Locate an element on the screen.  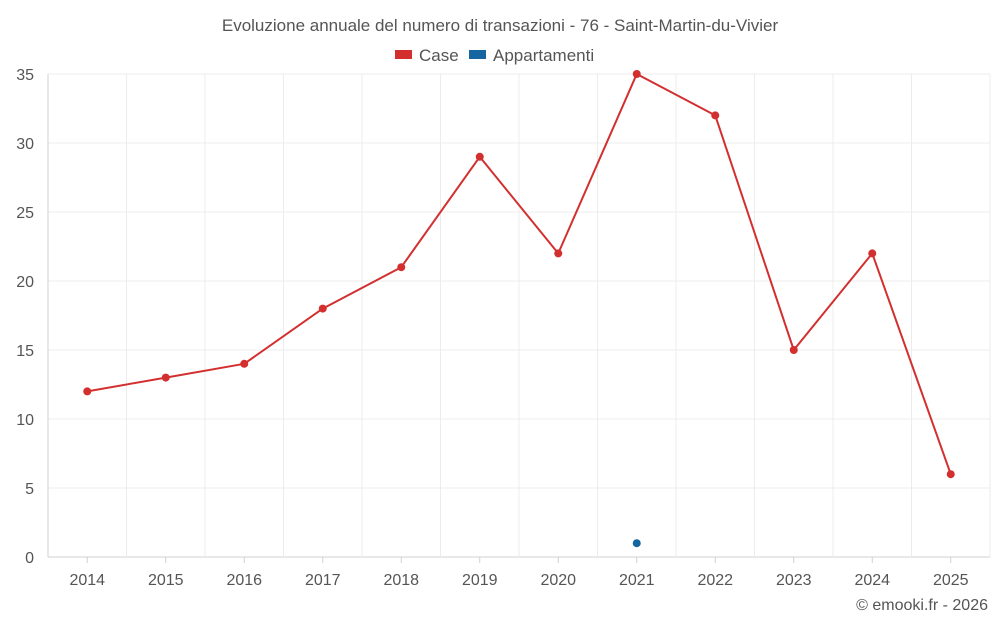
x-tick-label: 2024 is located at coordinates (872, 580).